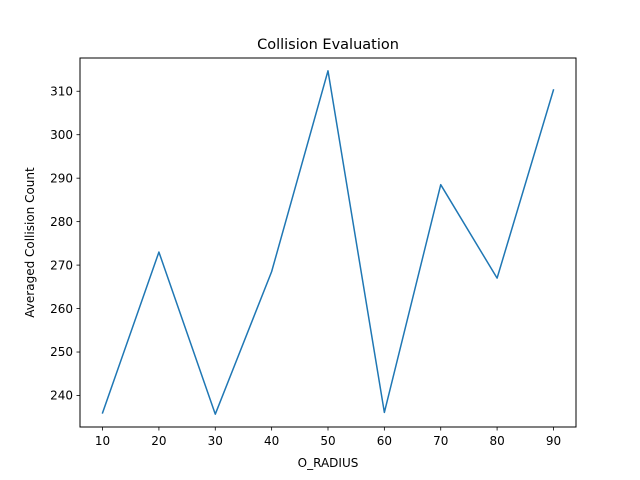 This screenshot has width=640, height=480. I want to click on x-tick-label: 10, so click(102, 441).